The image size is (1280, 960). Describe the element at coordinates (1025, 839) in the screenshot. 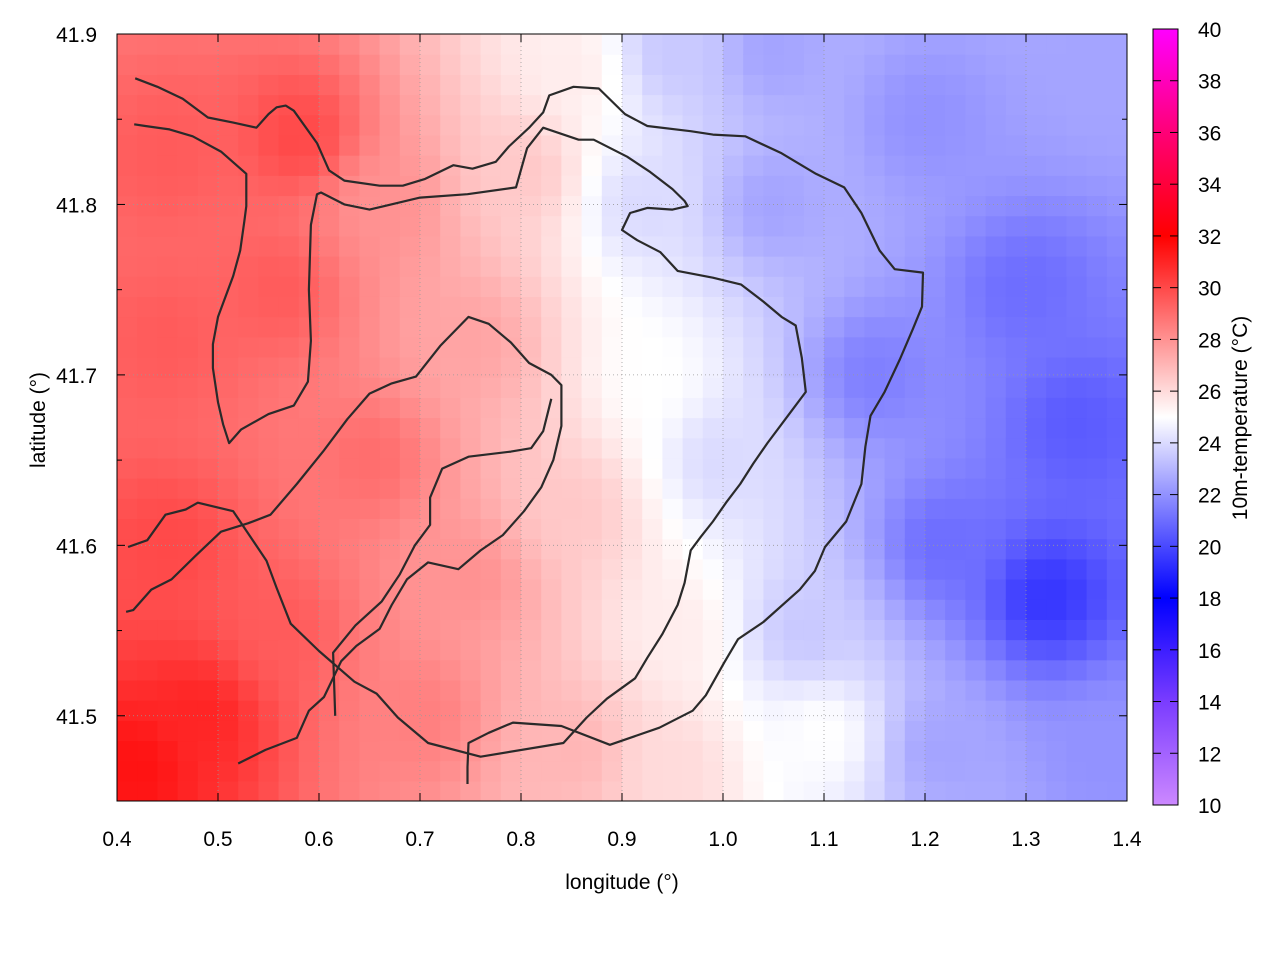

I see `x-tick-label: 1.3` at that location.